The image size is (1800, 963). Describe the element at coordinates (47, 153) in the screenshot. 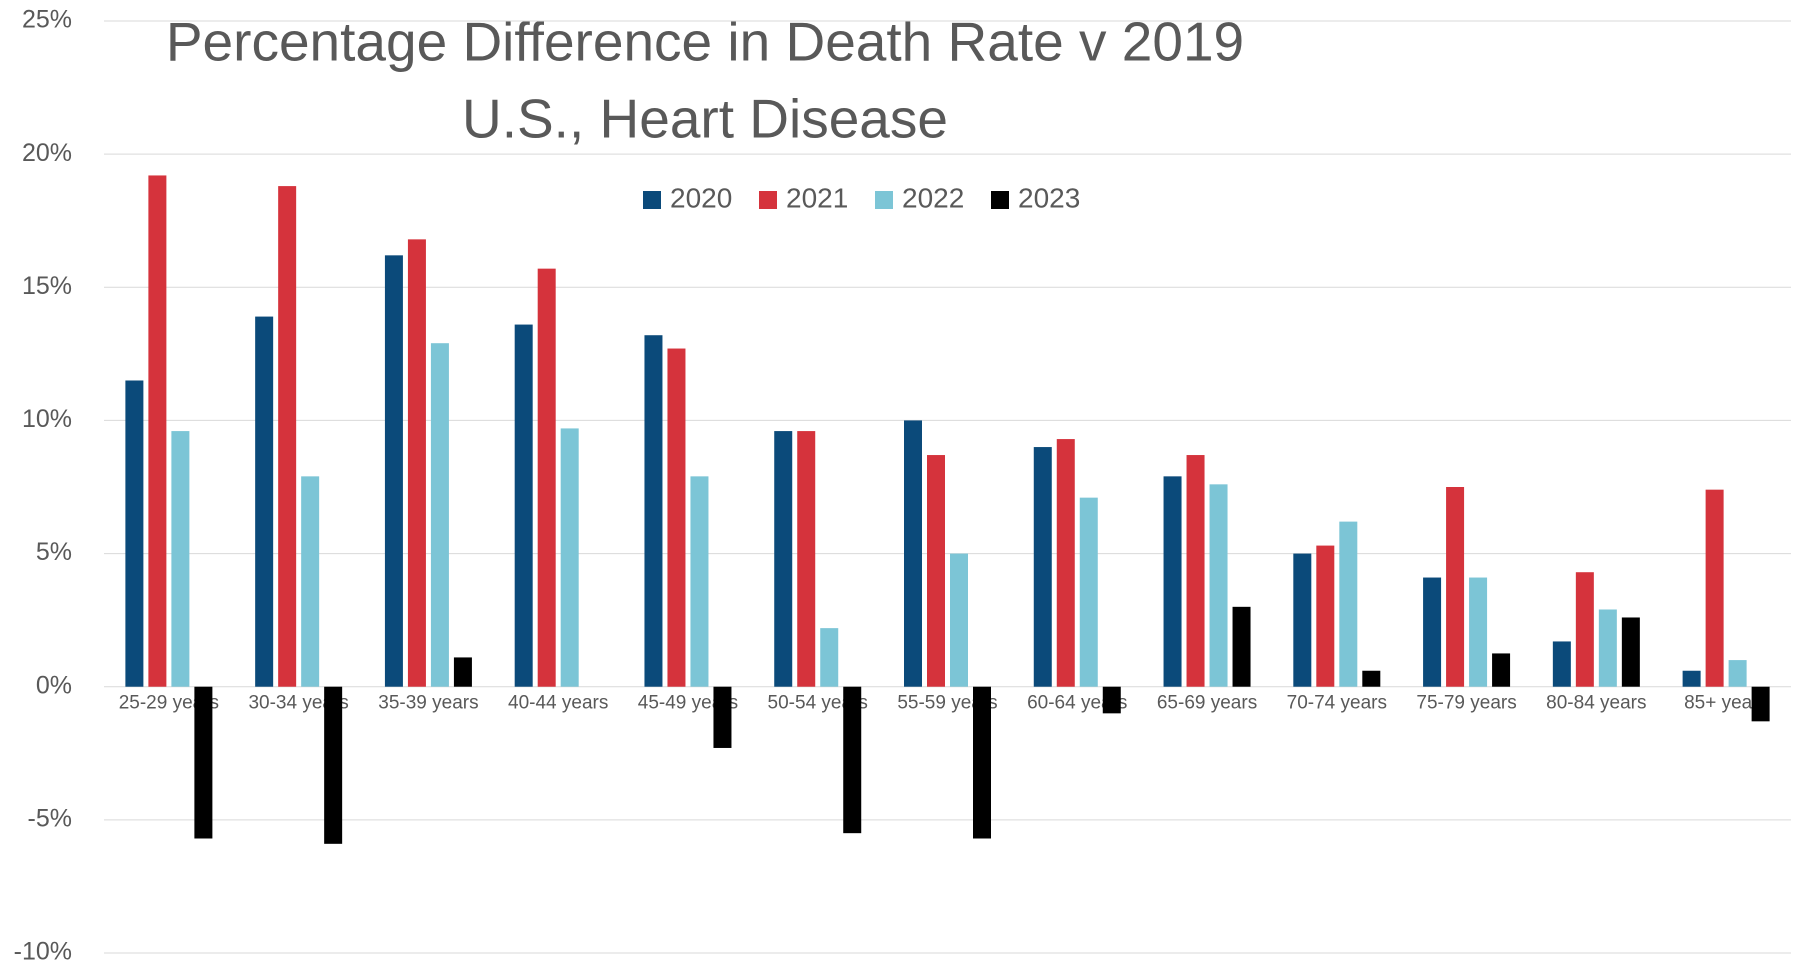

I see `y-tick-label: 20%` at that location.